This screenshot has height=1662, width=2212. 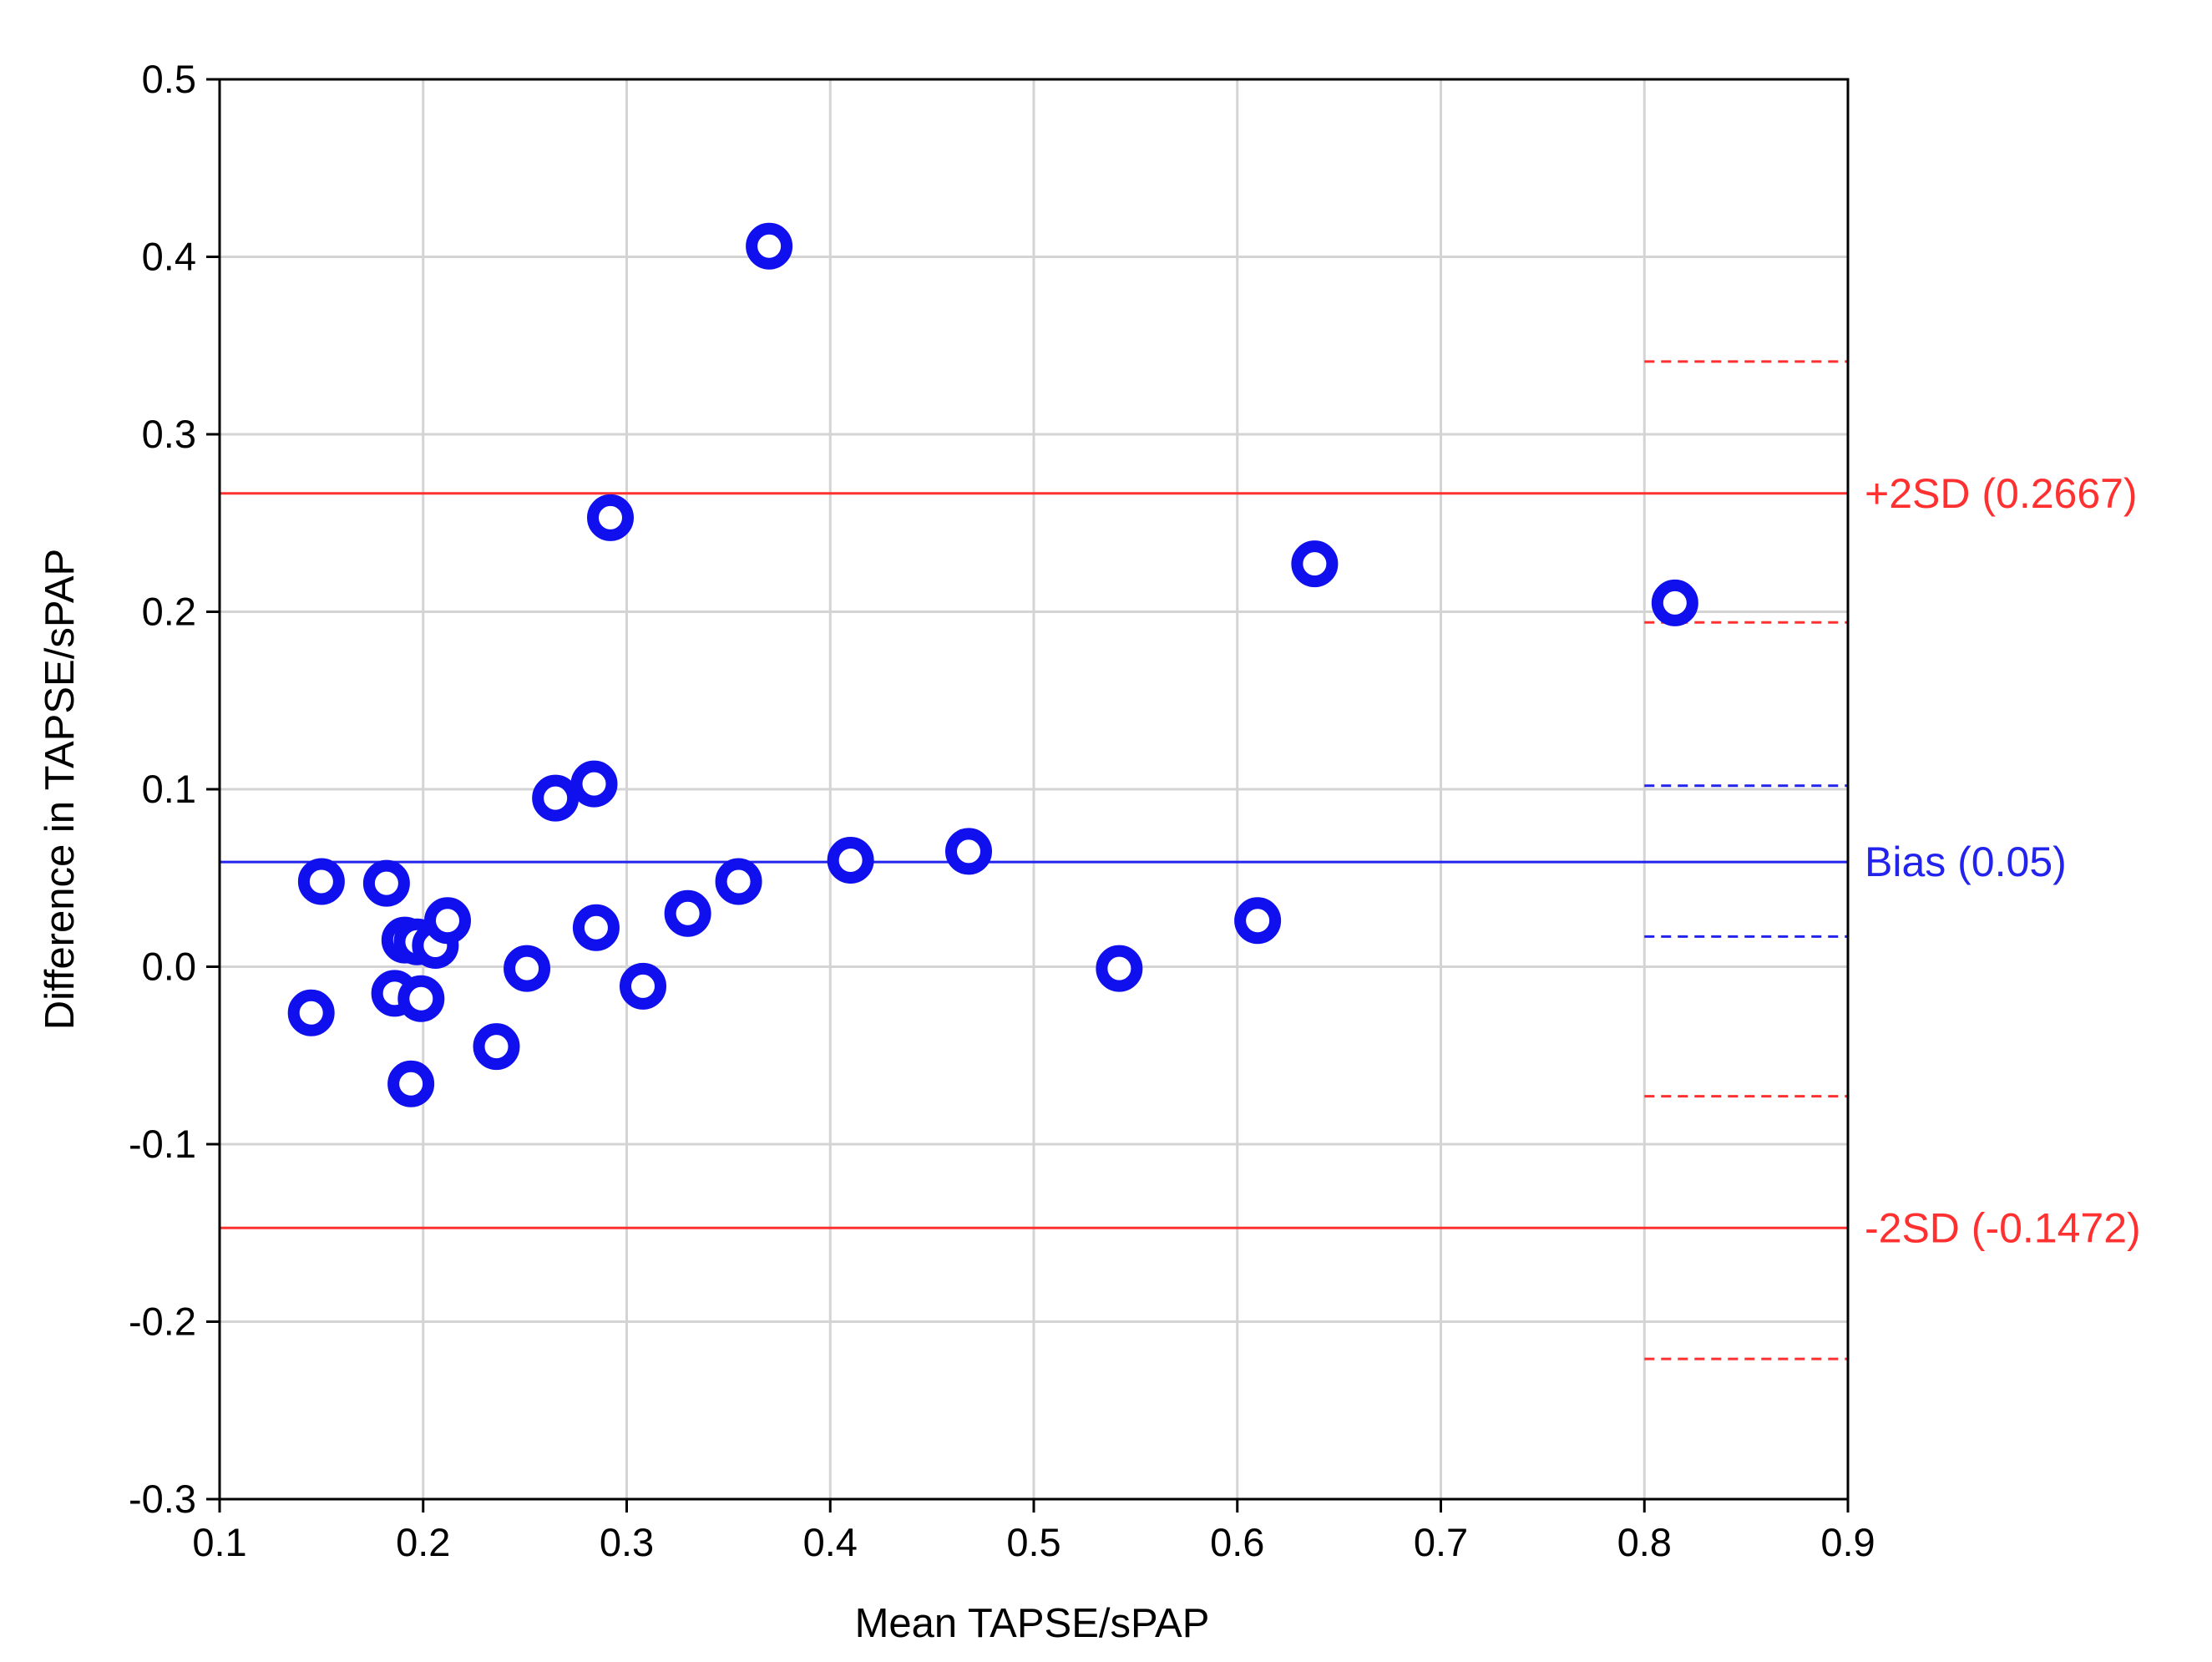 What do you see at coordinates (169, 612) in the screenshot?
I see `y-tick-label: 0.2` at bounding box center [169, 612].